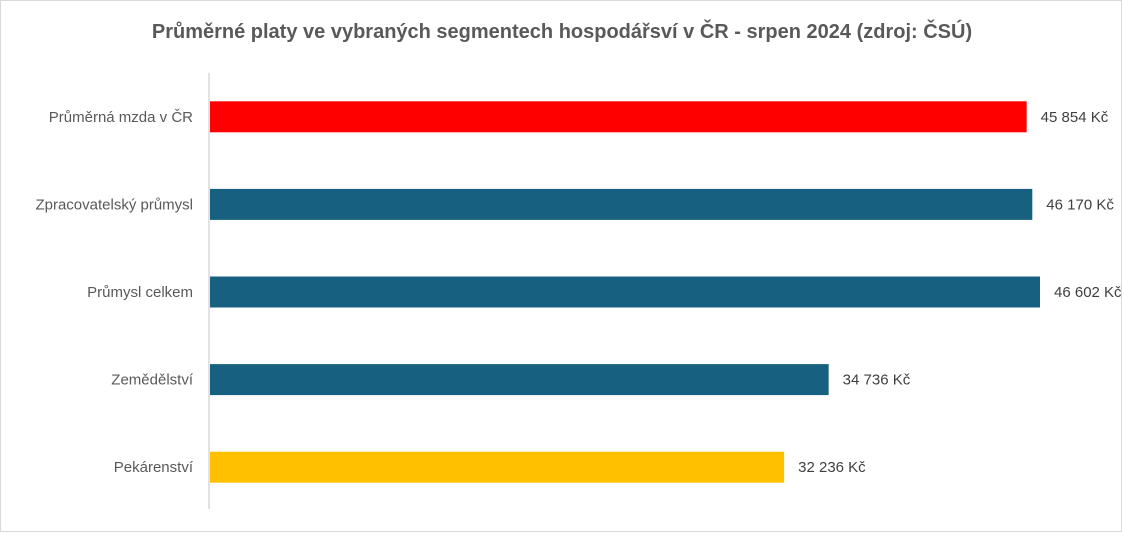  I want to click on category-label: Průmysl celkem, so click(140, 292).